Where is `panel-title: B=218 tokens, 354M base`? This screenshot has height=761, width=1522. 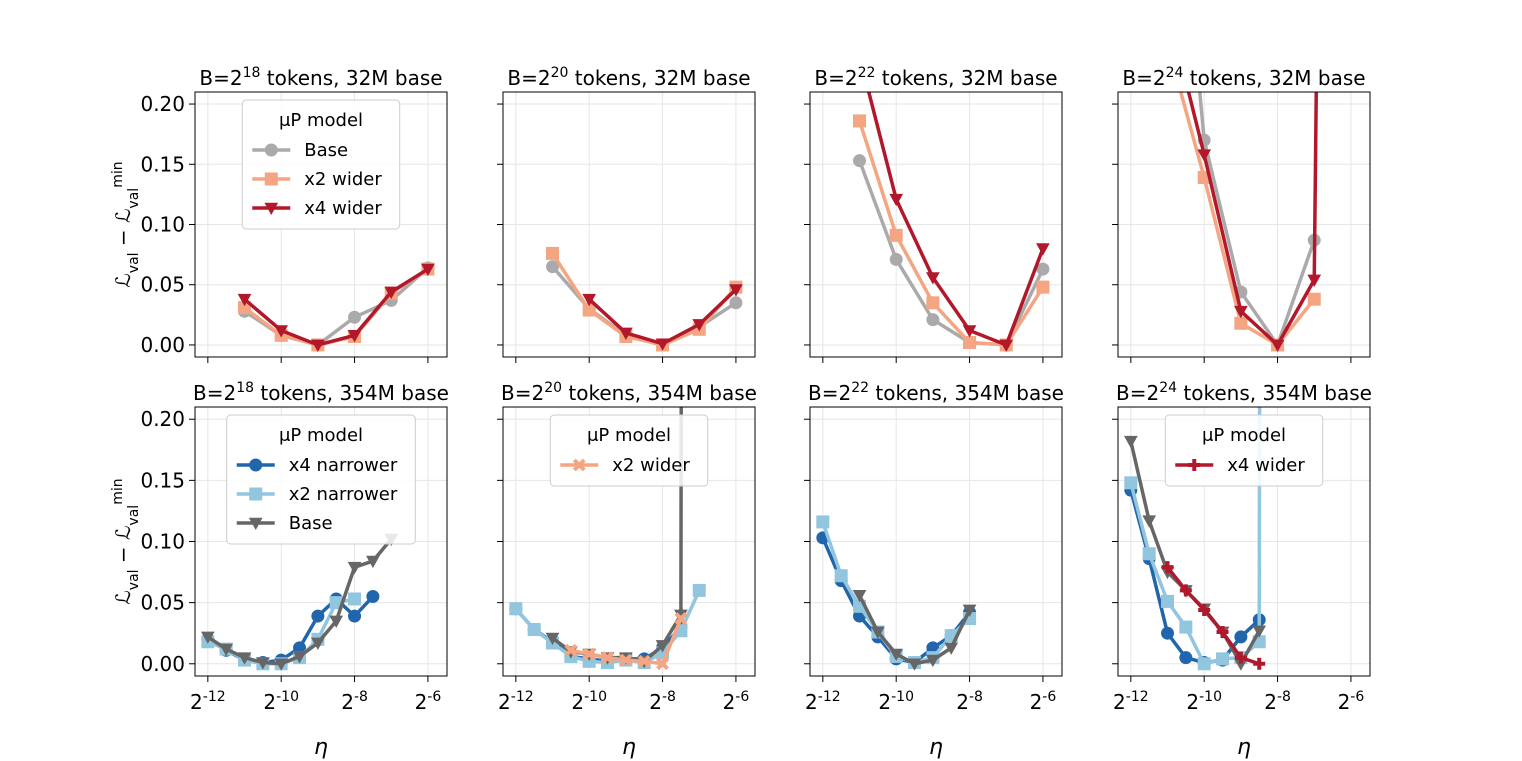
panel-title: B=218 tokens, 354M base is located at coordinates (321, 392).